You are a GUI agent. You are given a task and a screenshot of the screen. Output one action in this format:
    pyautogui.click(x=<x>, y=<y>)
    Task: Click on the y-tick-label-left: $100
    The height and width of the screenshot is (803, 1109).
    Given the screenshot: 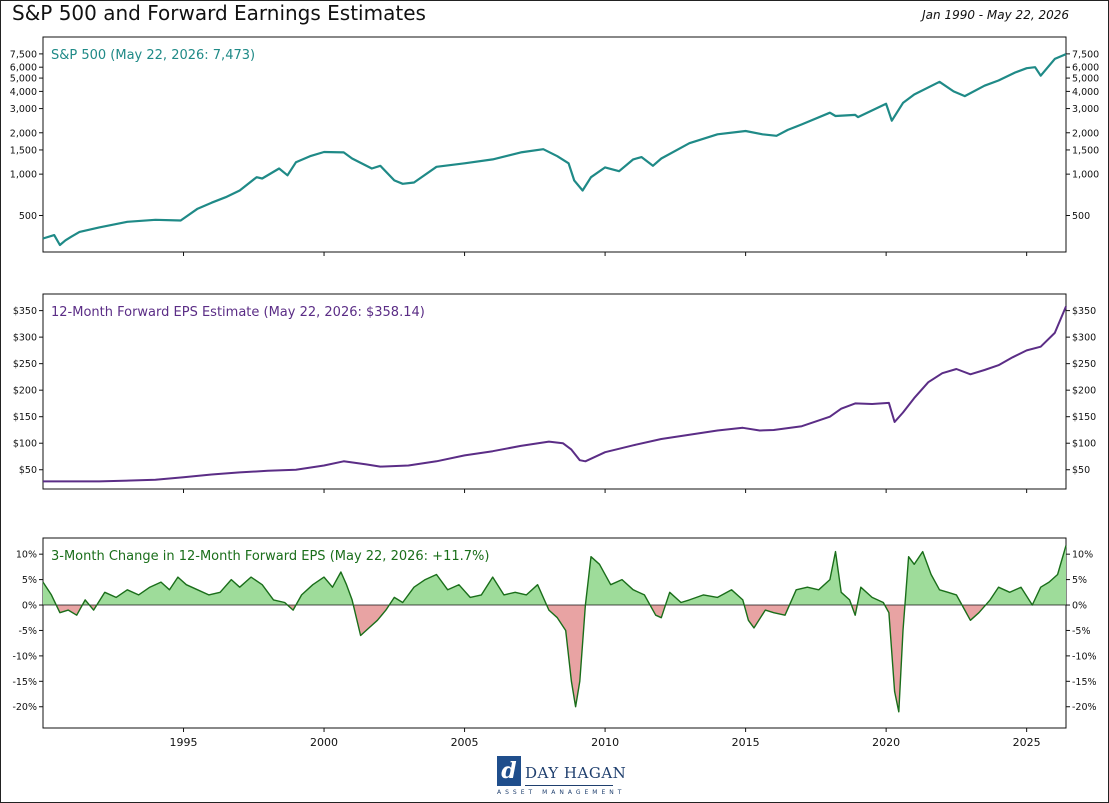 What is the action you would take?
    pyautogui.click(x=25, y=444)
    